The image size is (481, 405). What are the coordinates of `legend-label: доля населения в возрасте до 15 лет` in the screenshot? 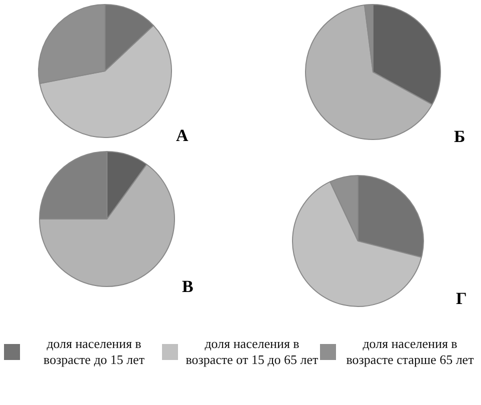 It's located at (94, 351).